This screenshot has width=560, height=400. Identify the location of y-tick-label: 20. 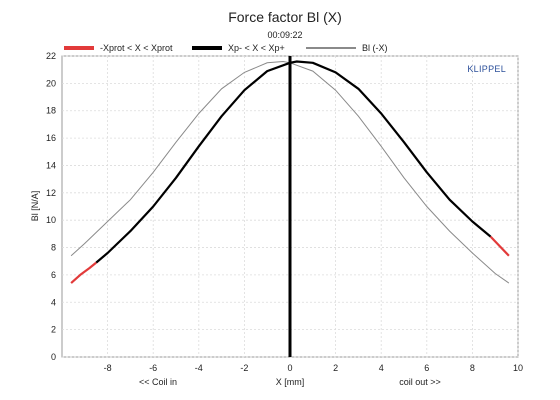
(51, 83).